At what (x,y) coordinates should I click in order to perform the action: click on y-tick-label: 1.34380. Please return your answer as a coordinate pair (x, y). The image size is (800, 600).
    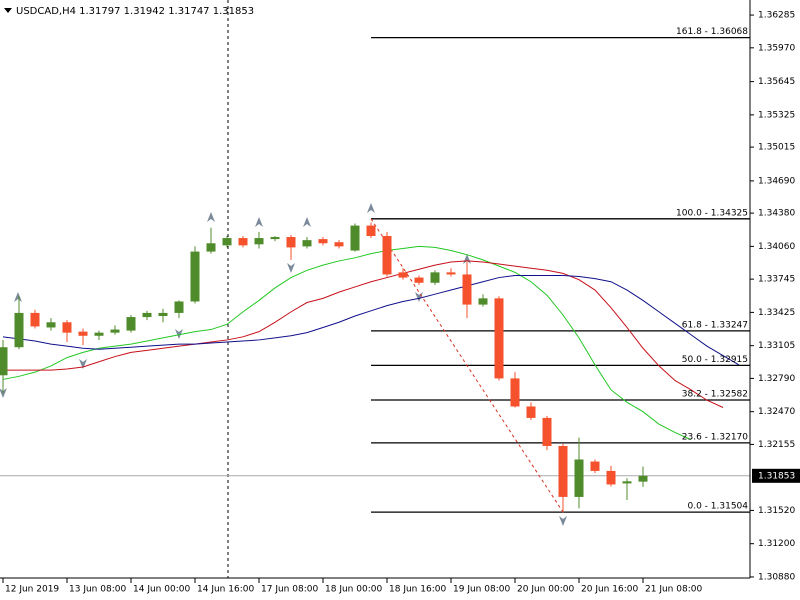
    Looking at the image, I should click on (776, 214).